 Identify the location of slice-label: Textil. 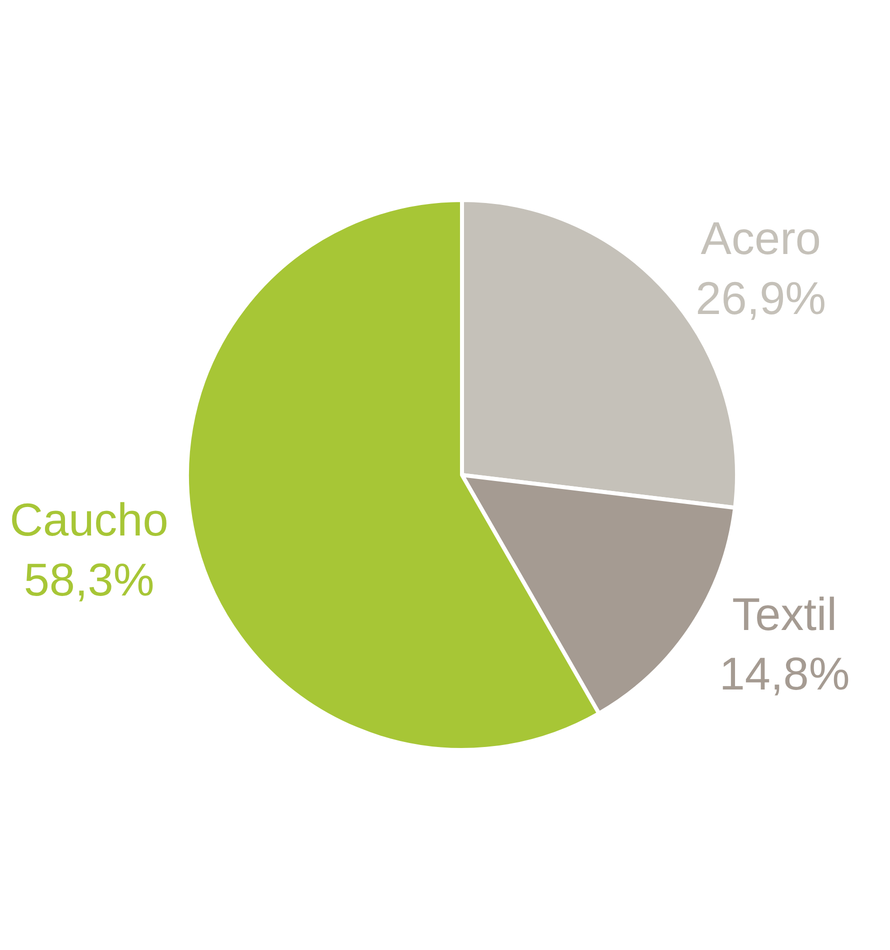
(784, 614).